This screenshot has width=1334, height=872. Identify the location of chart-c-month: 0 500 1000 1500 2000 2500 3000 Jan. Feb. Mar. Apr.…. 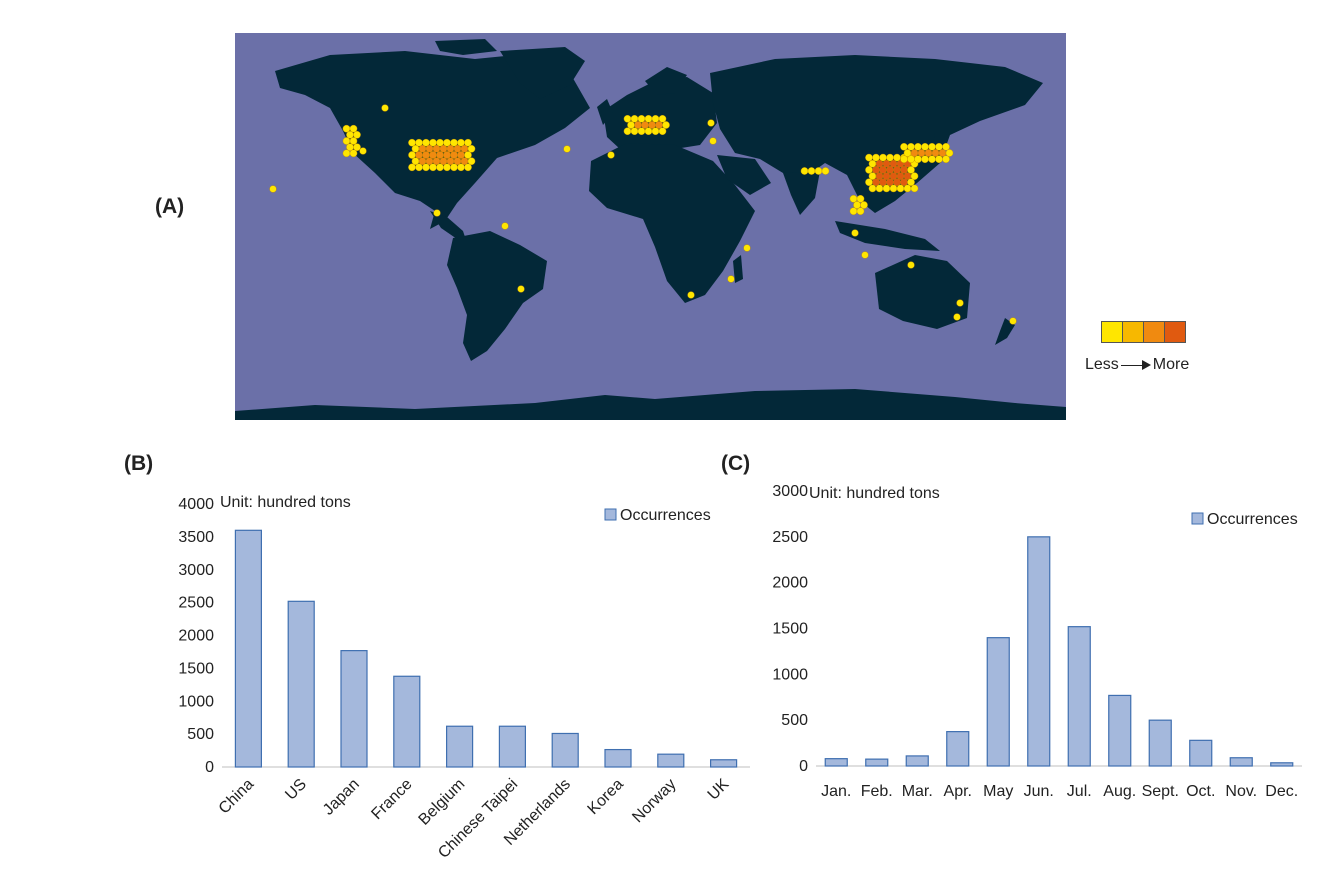
(1037, 641).